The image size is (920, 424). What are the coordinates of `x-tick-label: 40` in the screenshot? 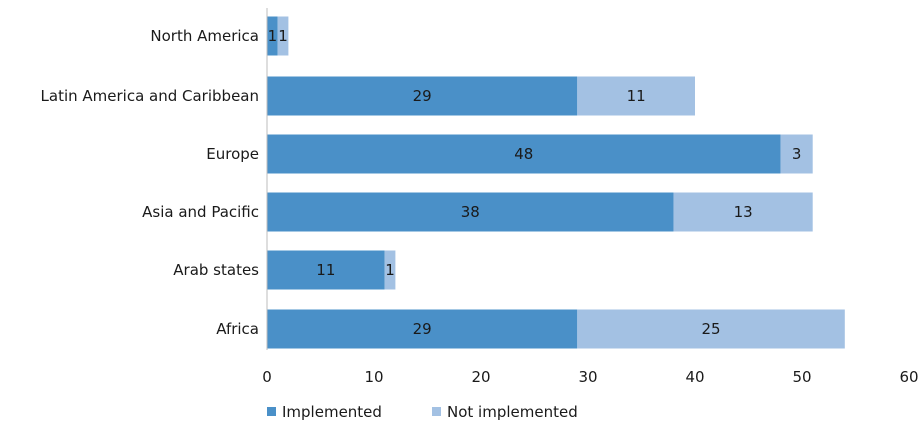 It's located at (694, 377).